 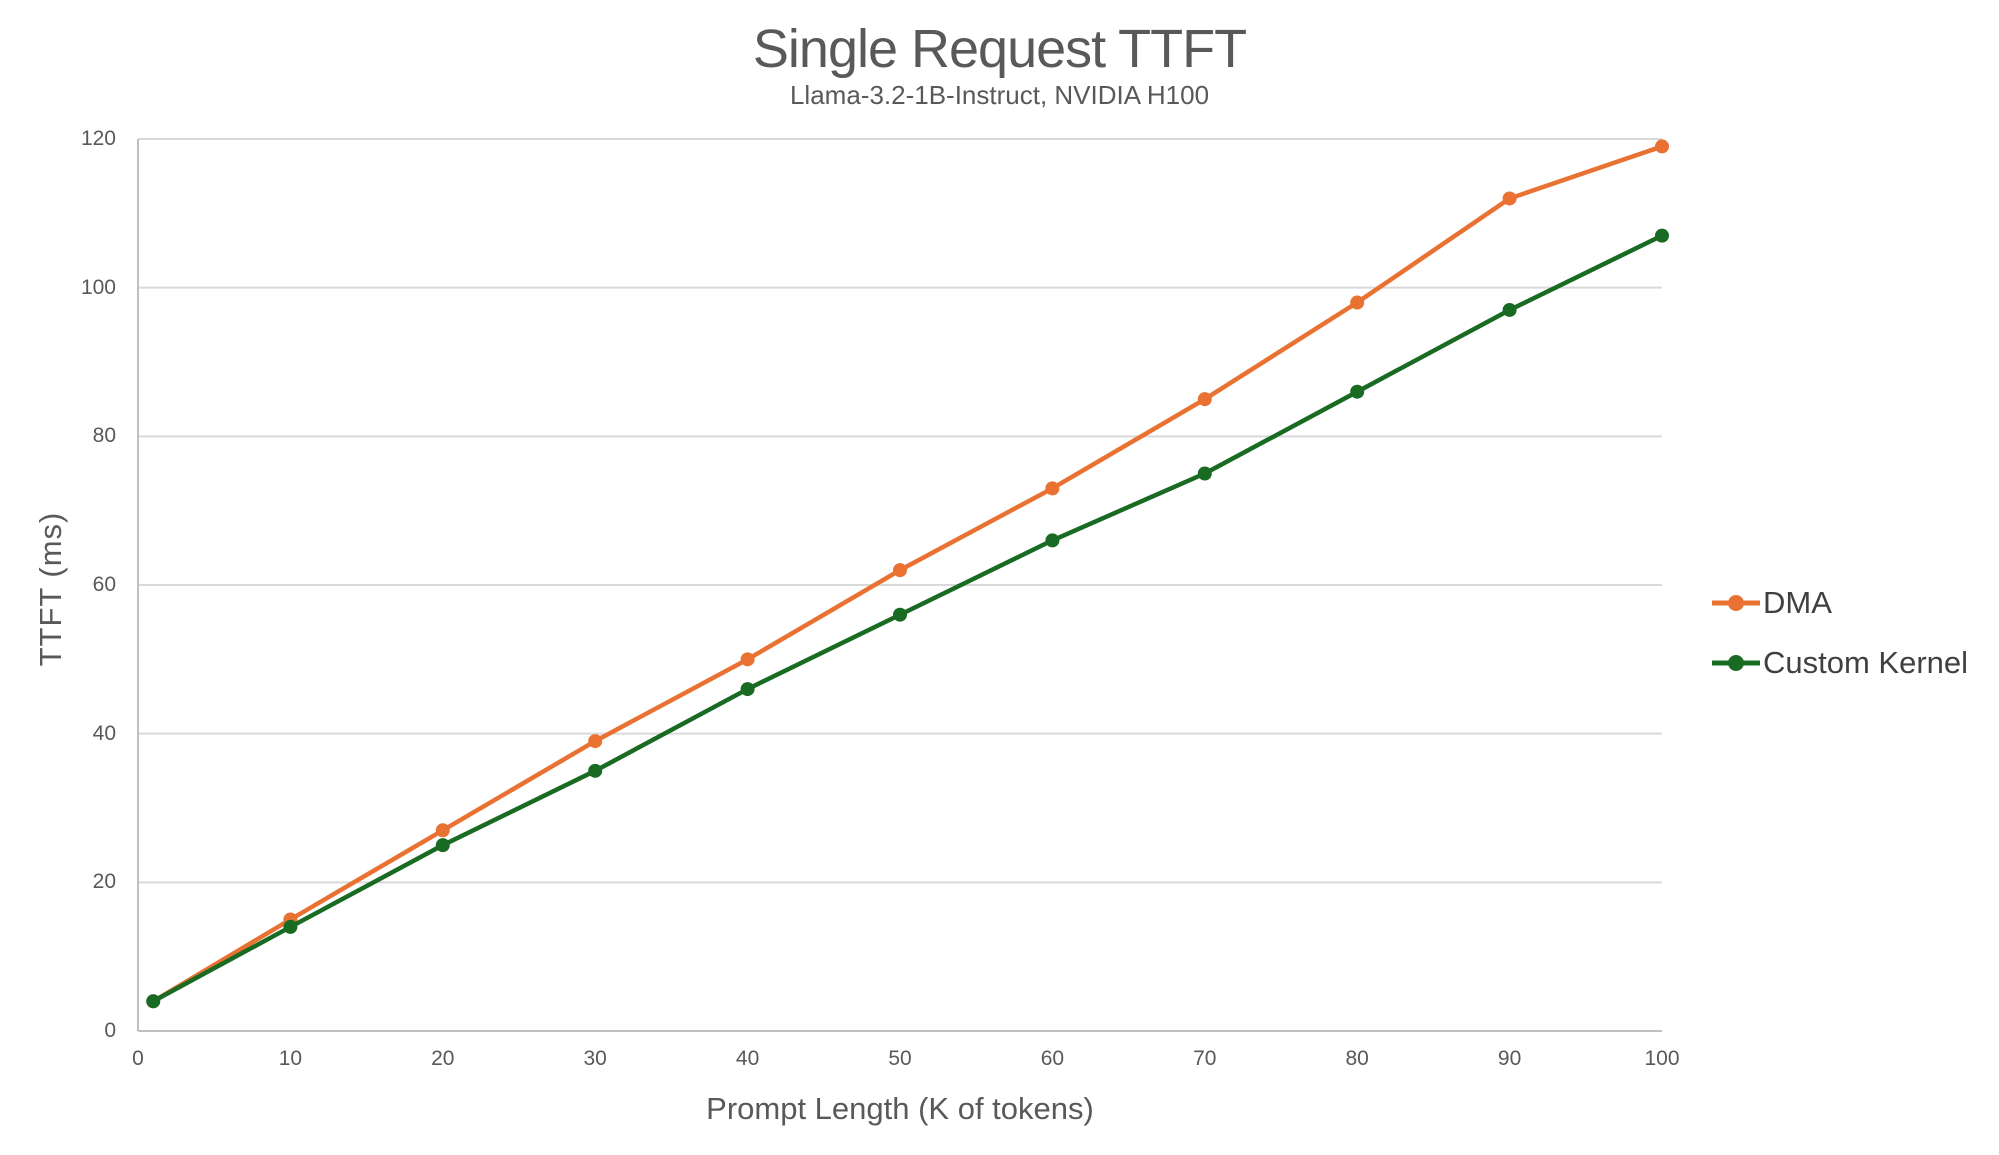 What do you see at coordinates (1797, 602) in the screenshot?
I see `legend-label: DMA` at bounding box center [1797, 602].